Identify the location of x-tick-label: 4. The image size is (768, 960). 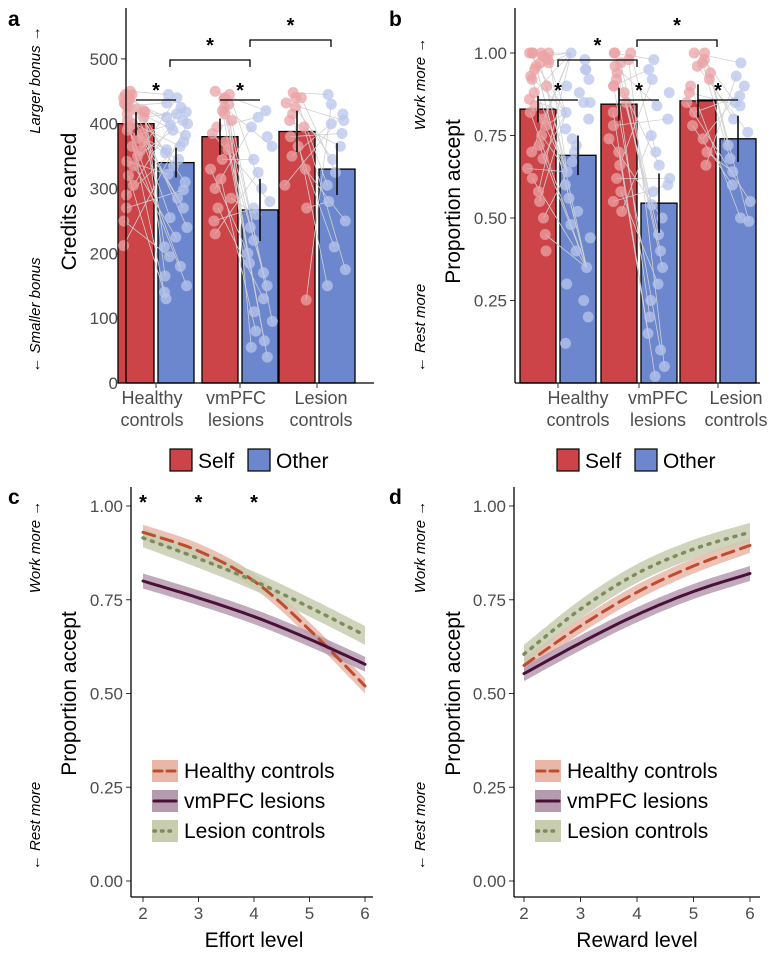
(636, 913).